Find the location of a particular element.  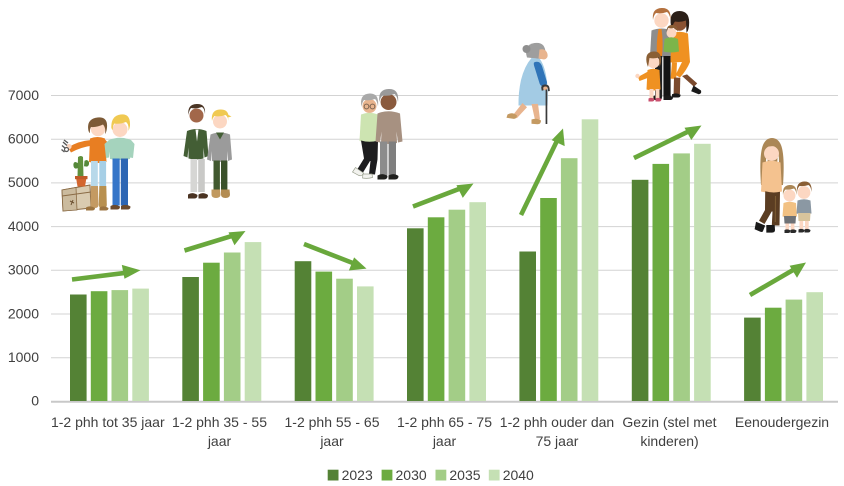

svg-text: Eenoudergezin is located at coordinates (782, 422).